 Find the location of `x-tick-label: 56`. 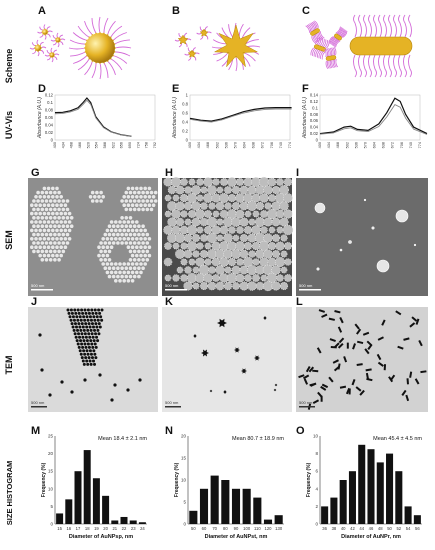

x-tick-label: 56 is located at coordinates (417, 528).